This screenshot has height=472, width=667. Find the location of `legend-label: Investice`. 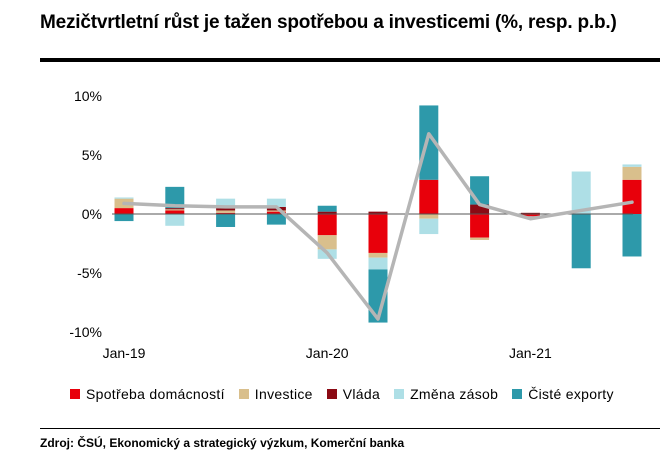

legend-label: Investice is located at coordinates (283, 394).